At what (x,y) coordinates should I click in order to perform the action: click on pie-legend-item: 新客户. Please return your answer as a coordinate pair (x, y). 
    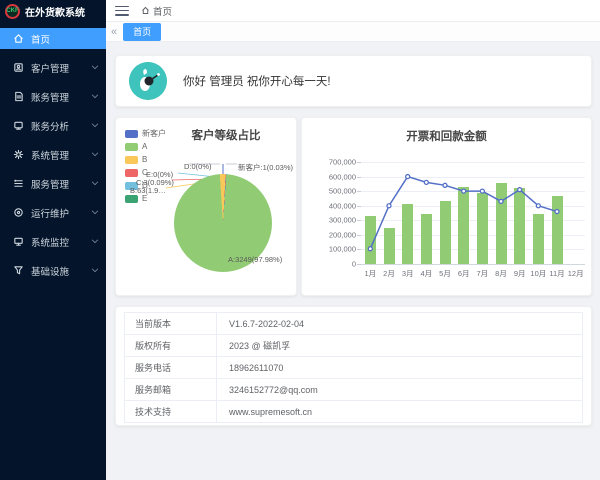
    Looking at the image, I should click on (145, 133).